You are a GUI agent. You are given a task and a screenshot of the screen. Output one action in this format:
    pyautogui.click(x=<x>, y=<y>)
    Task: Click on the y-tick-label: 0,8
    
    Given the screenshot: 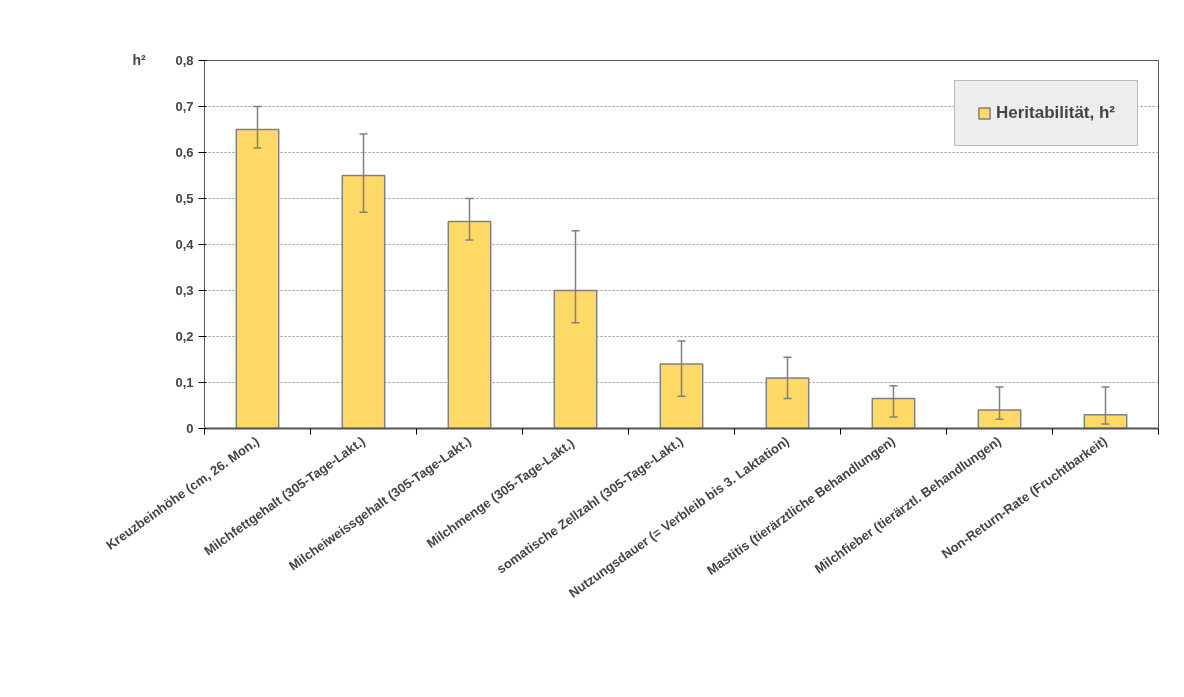 What is the action you would take?
    pyautogui.click(x=184, y=60)
    